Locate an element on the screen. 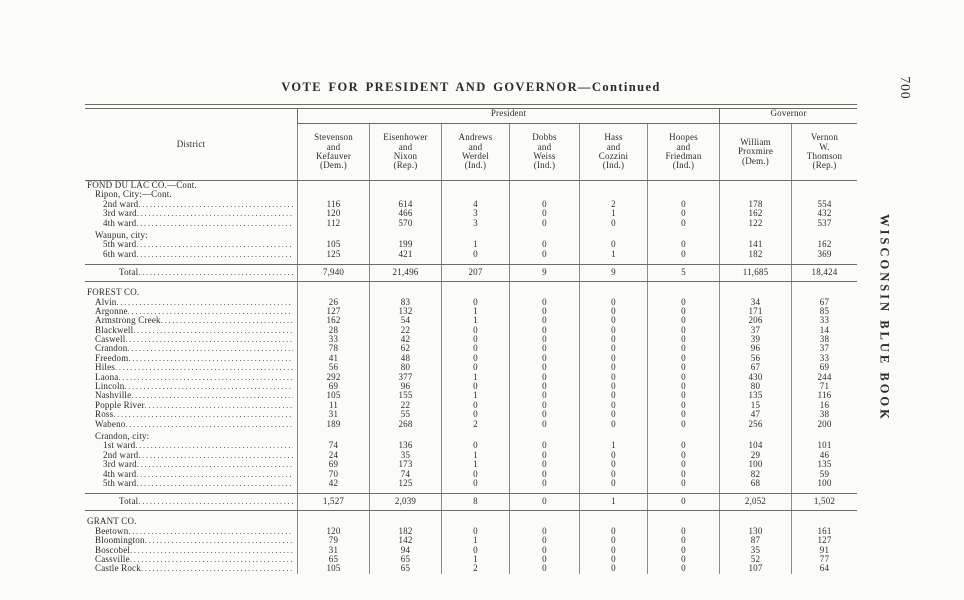 This screenshot has height=600, width=964. value-cell: 1 is located at coordinates (475, 559).